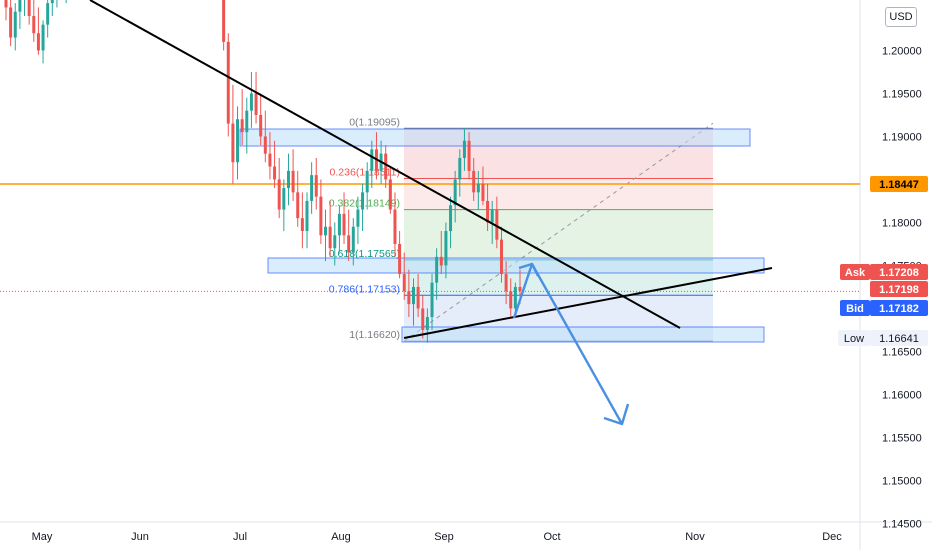 This screenshot has height=550, width=932. I want to click on bid-label-badge-bg, so click(855, 308).